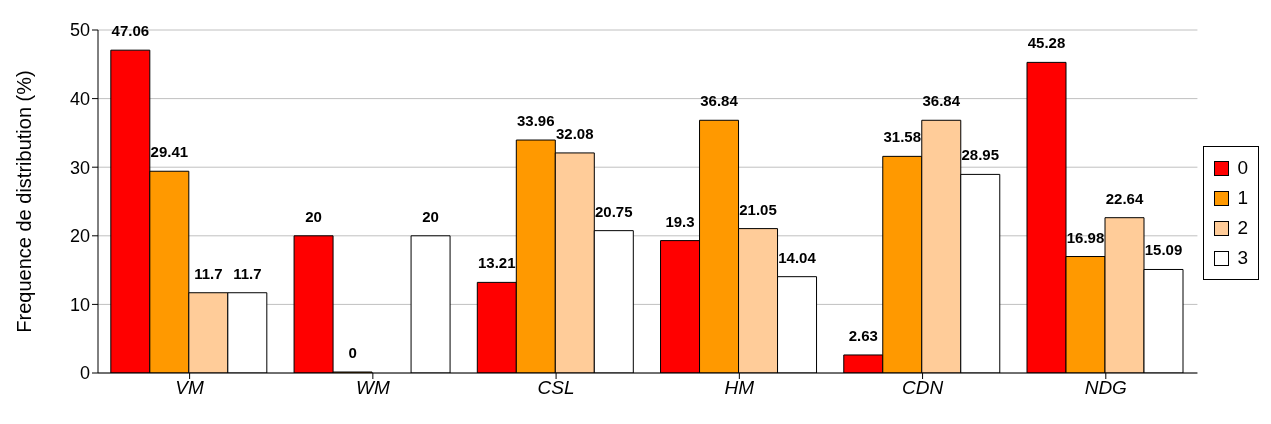 The height and width of the screenshot is (424, 1271). Describe the element at coordinates (556, 388) in the screenshot. I see `x-tick-label: CSL` at that location.